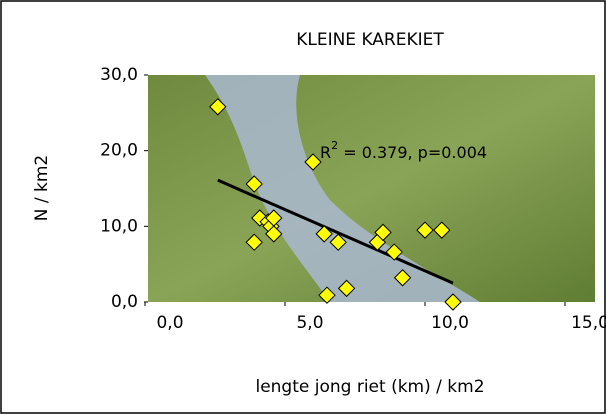  I want to click on x-tick-label: 0,0, so click(169, 323).